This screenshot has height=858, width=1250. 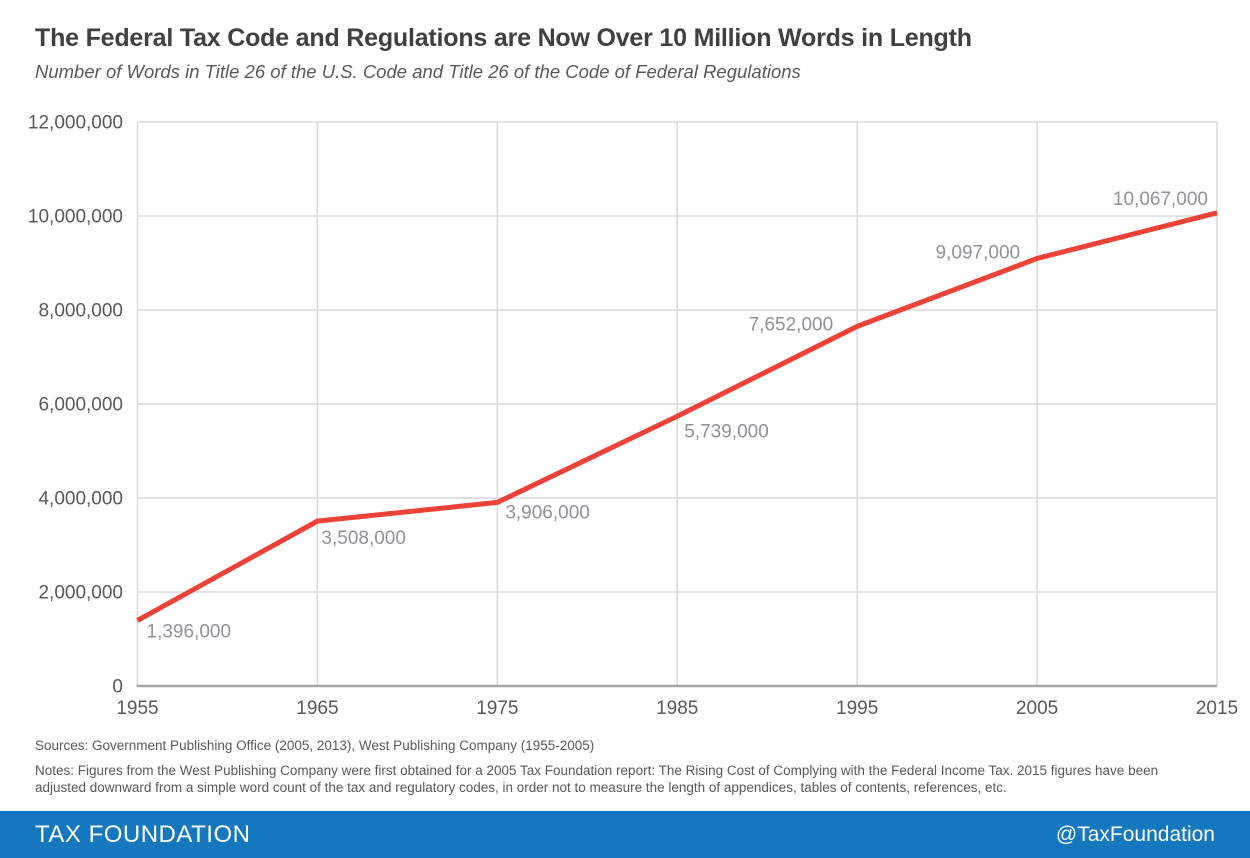 I want to click on y-tick-label: 8,000,000, so click(x=80, y=311).